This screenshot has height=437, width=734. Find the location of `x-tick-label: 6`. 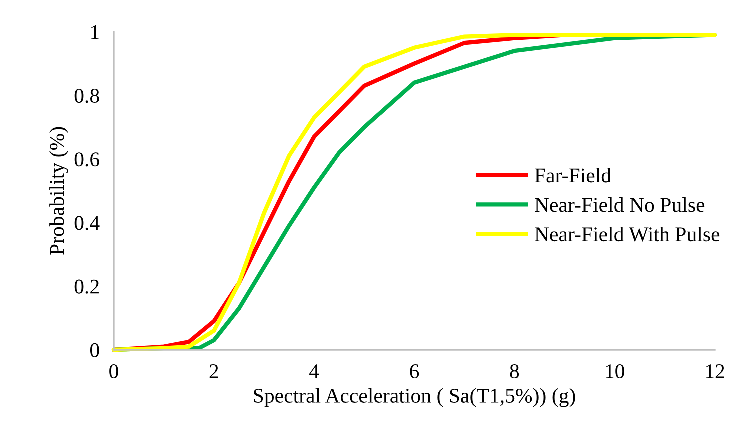

x-tick-label: 6 is located at coordinates (415, 371).